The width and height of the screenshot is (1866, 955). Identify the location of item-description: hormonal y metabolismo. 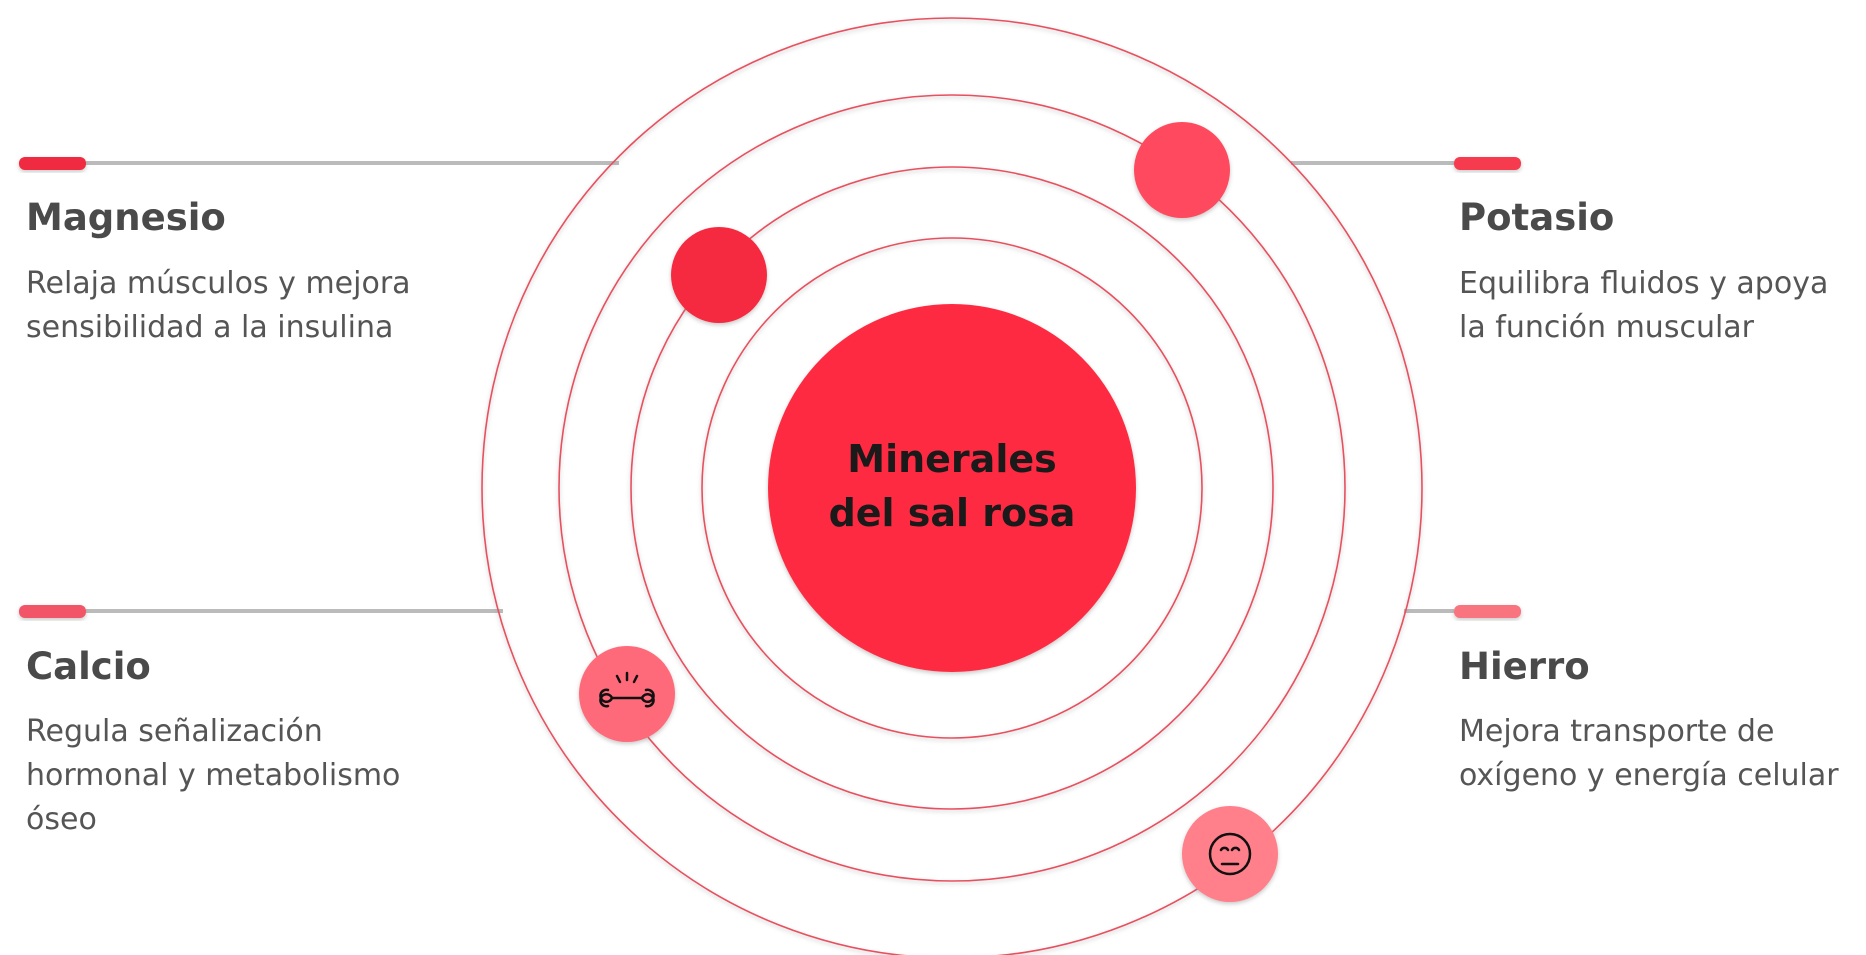
(213, 775).